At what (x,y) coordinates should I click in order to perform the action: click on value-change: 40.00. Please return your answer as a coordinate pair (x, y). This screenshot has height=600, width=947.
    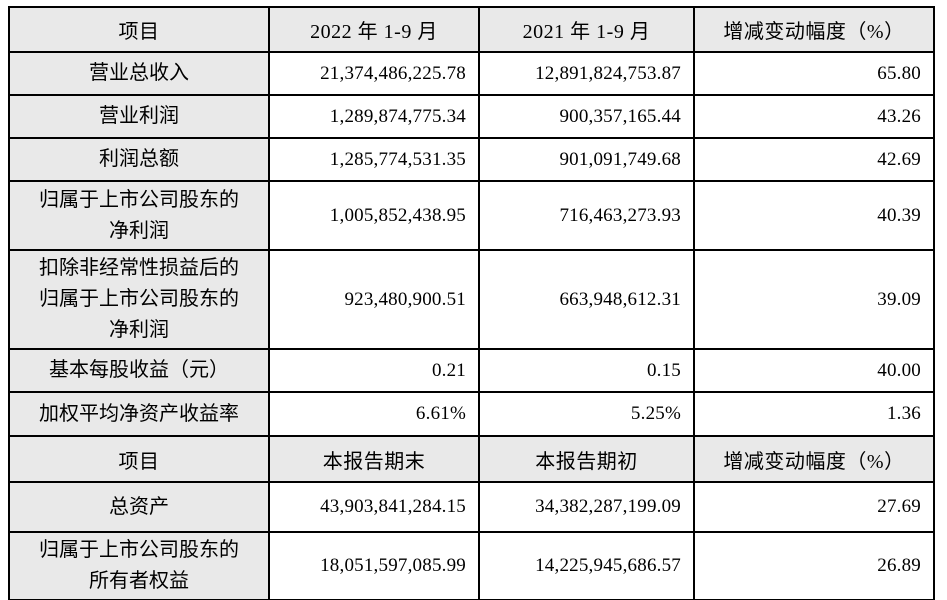
    Looking at the image, I should click on (814, 370).